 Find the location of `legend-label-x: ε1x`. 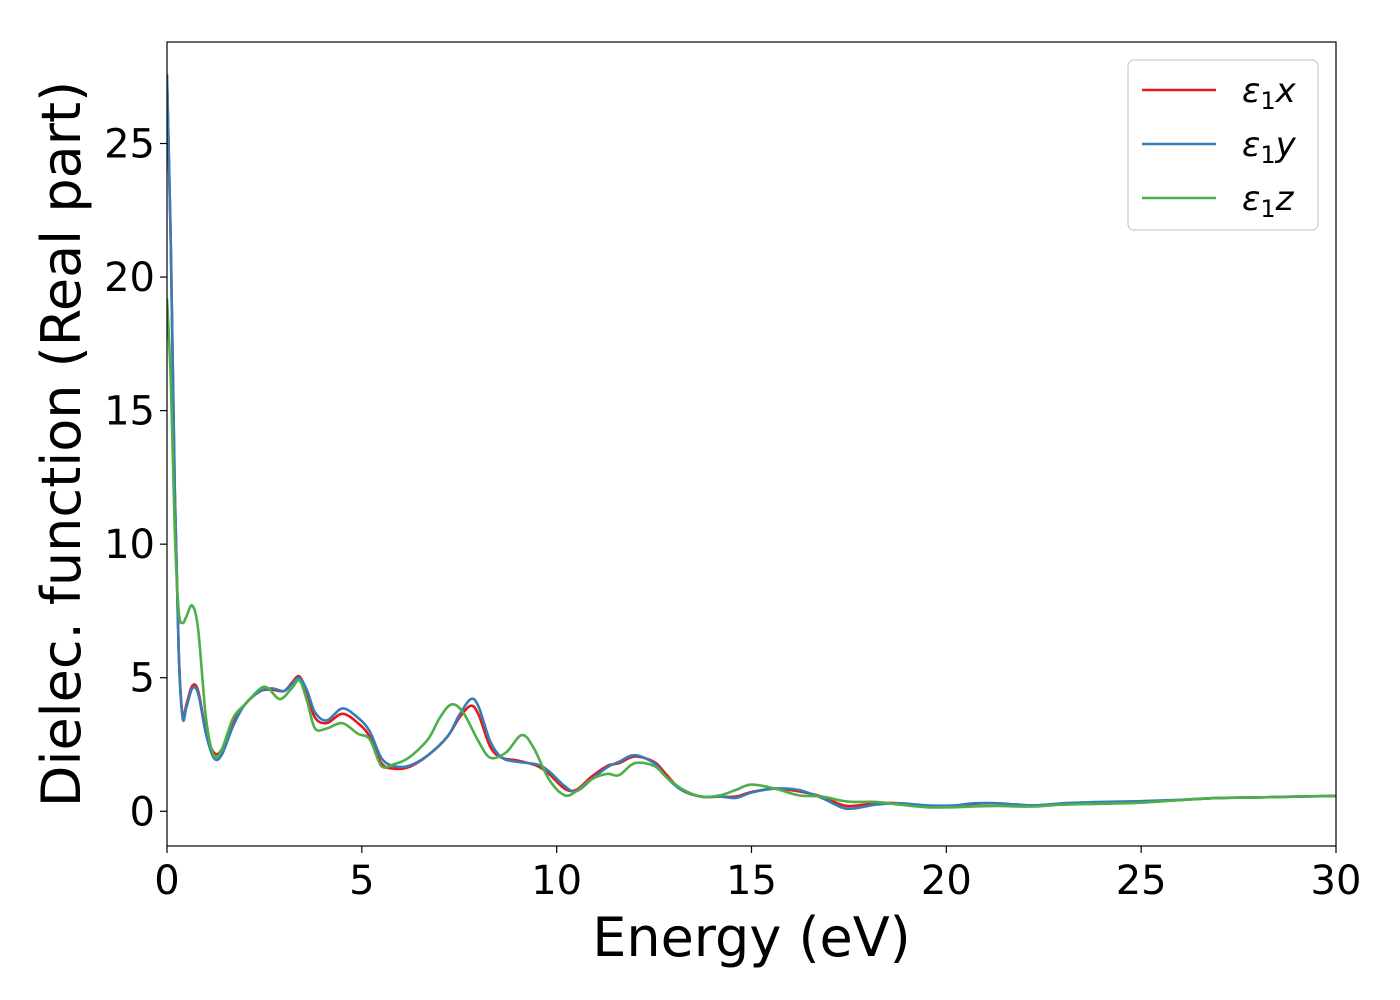

legend-label-x: ε1x is located at coordinates (1269, 93).